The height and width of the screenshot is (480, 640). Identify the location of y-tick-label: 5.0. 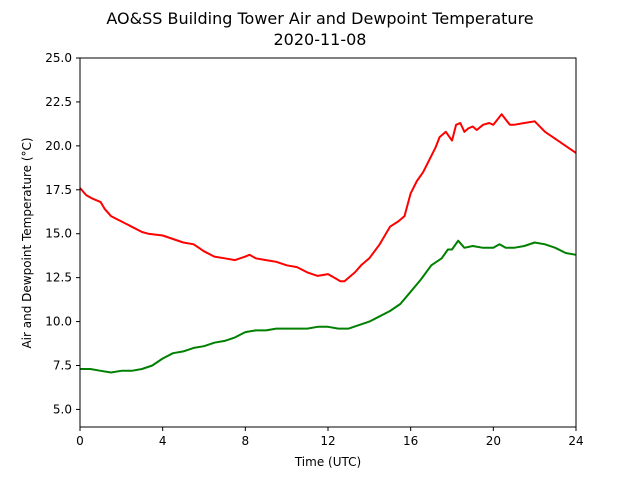
(62, 409).